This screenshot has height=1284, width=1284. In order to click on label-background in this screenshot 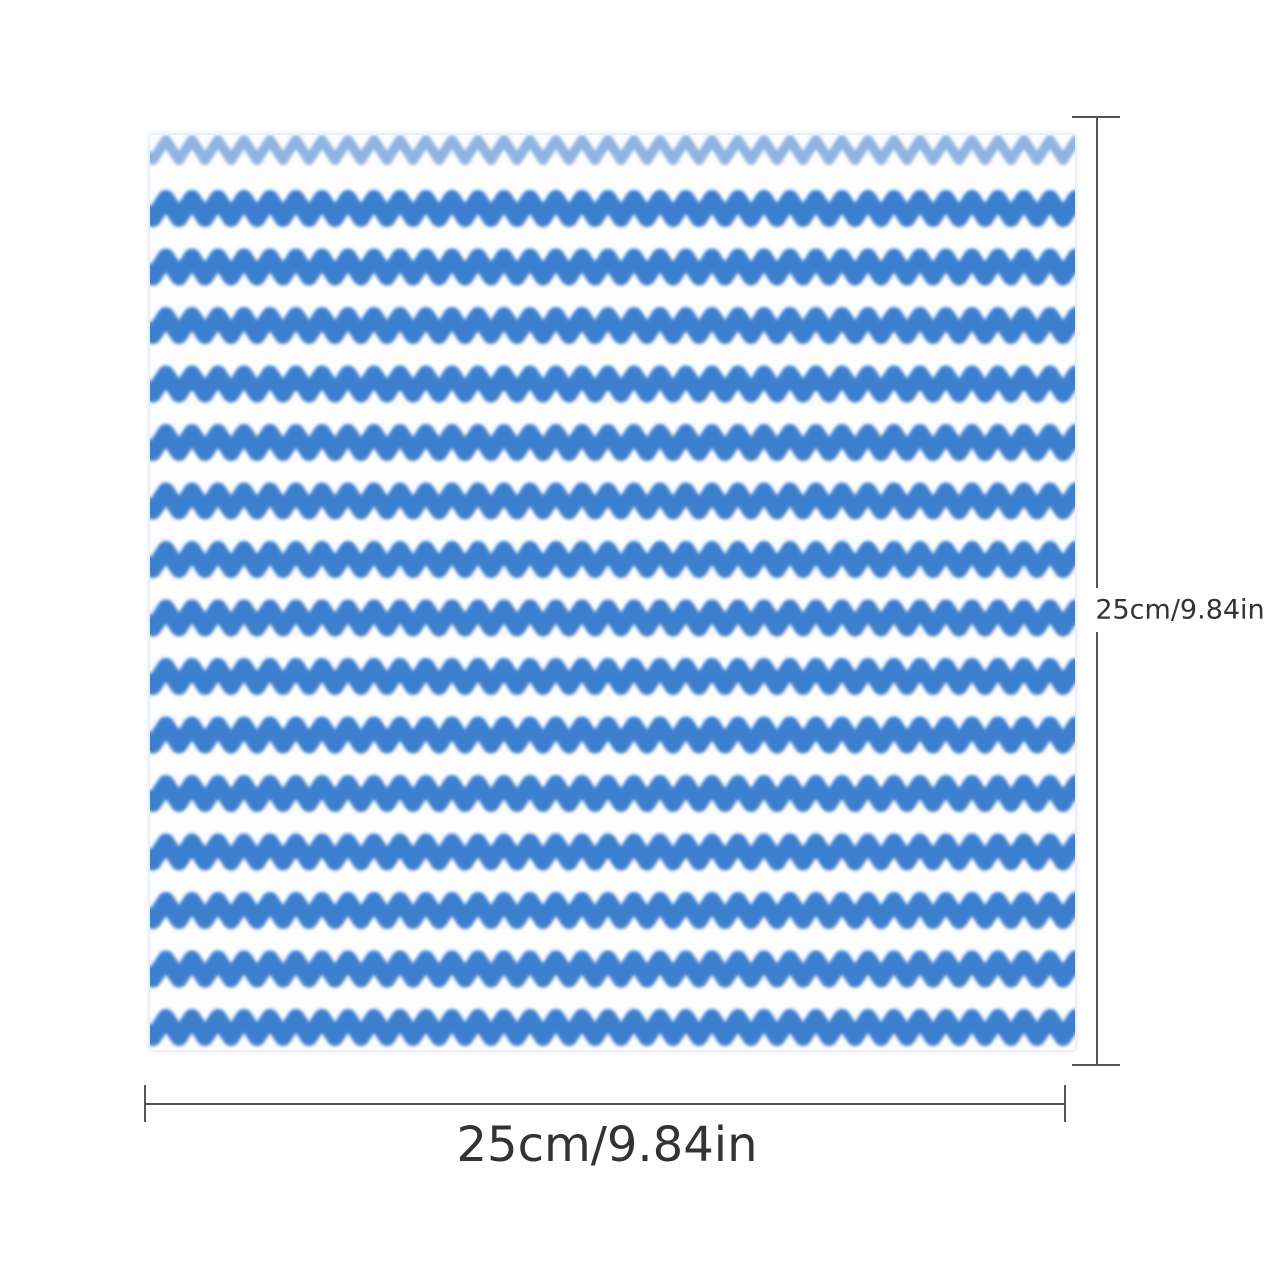, I will do `click(1180, 610)`.